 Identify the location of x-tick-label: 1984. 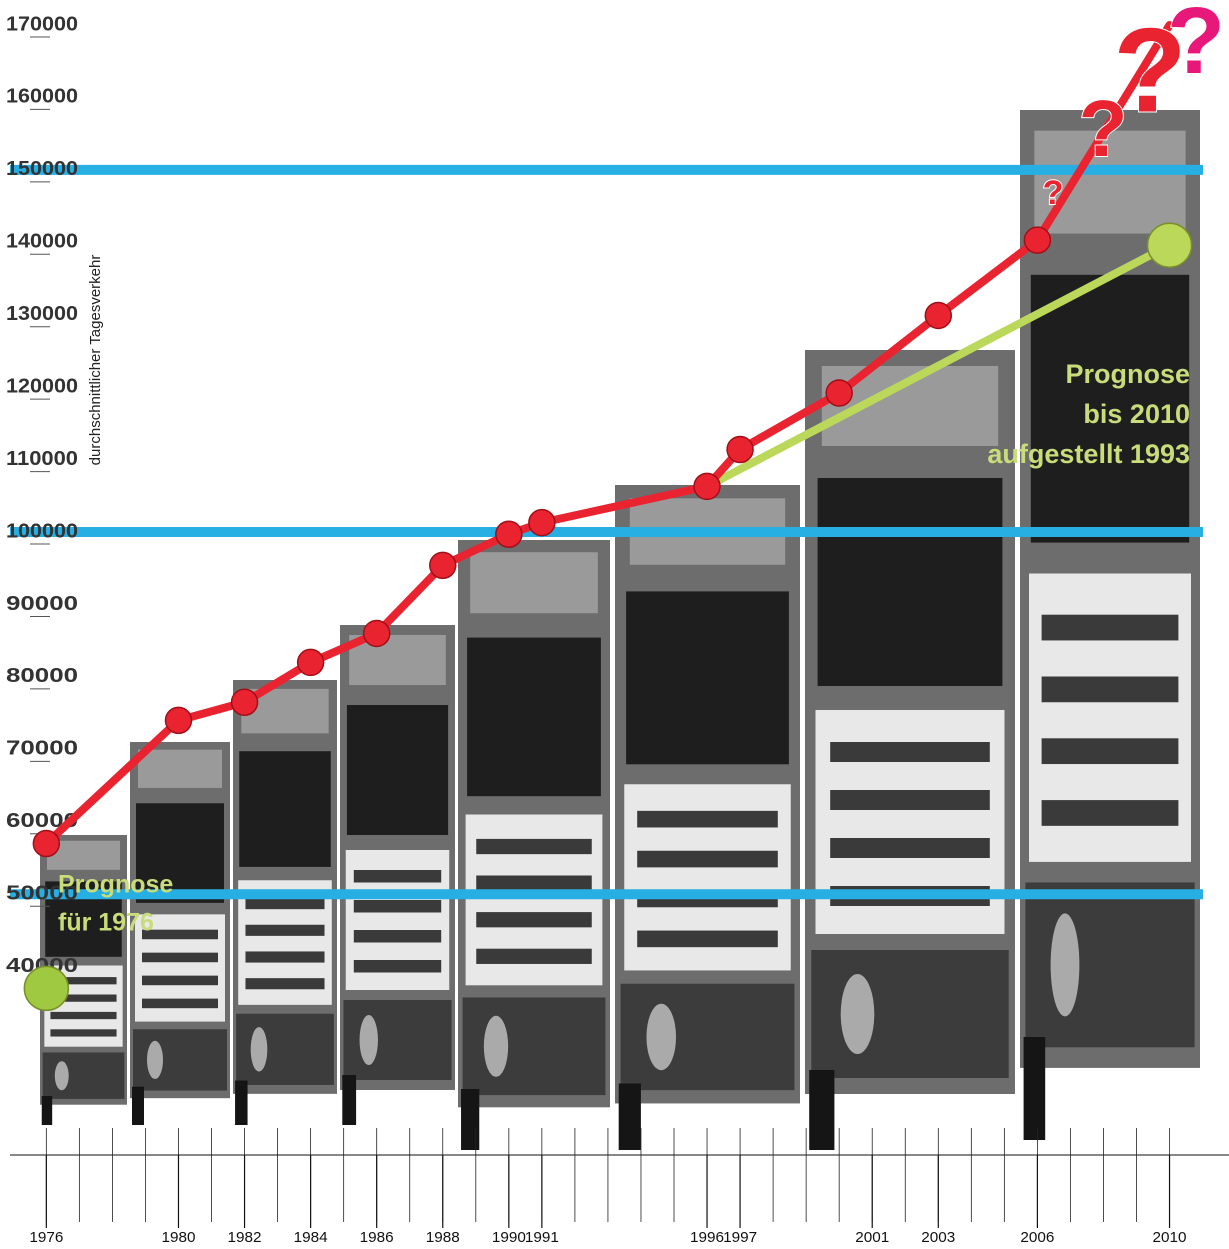
(311, 1237).